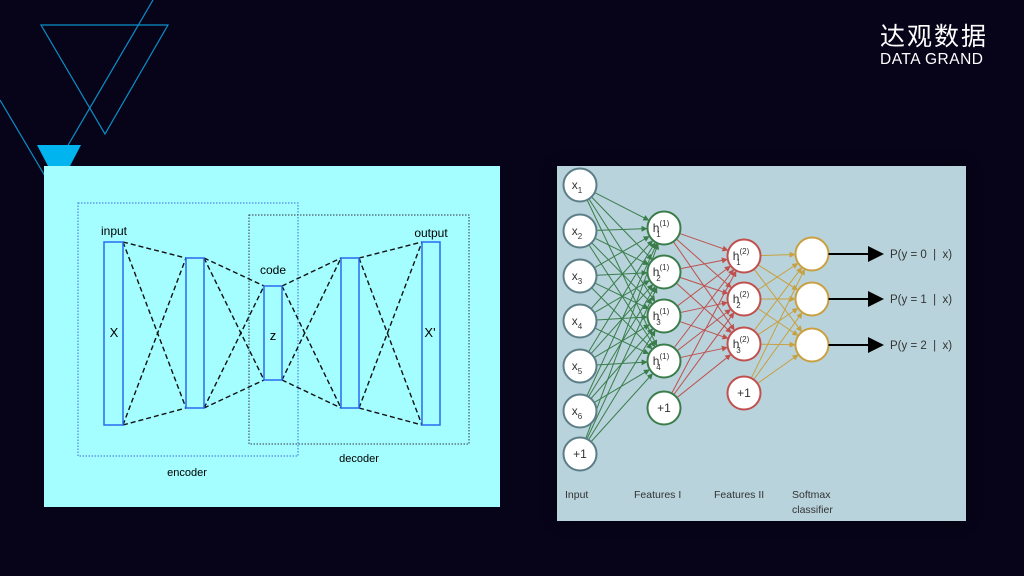 The height and width of the screenshot is (576, 1024). I want to click on x-prime-label: X', so click(429, 332).